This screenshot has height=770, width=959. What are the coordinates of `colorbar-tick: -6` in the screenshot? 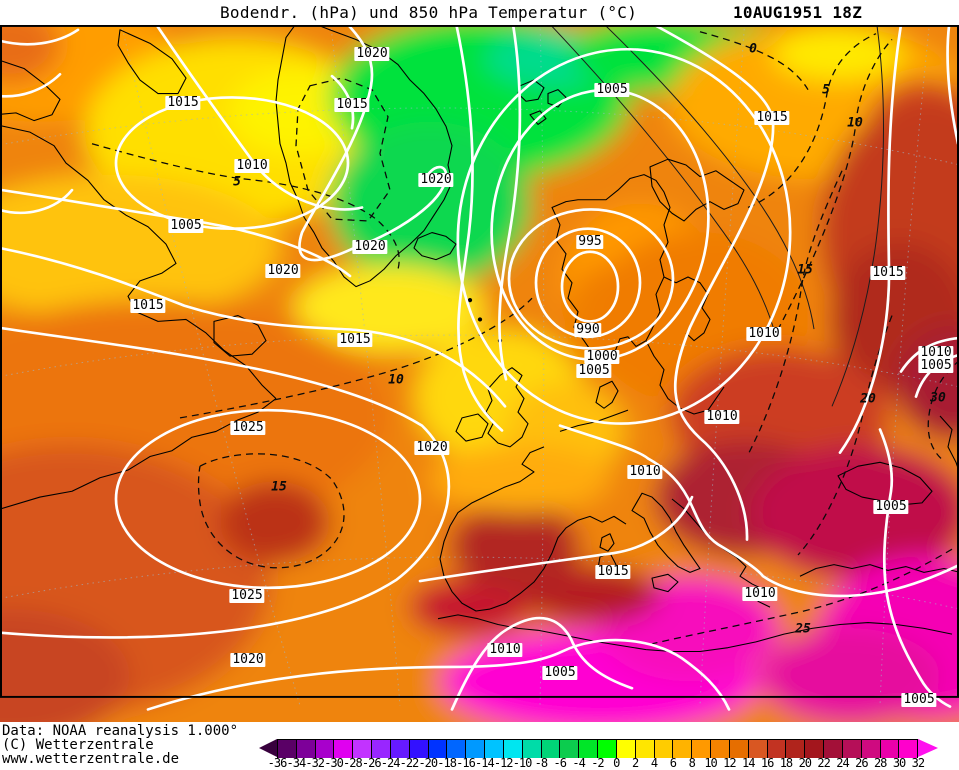 It's located at (560, 763).